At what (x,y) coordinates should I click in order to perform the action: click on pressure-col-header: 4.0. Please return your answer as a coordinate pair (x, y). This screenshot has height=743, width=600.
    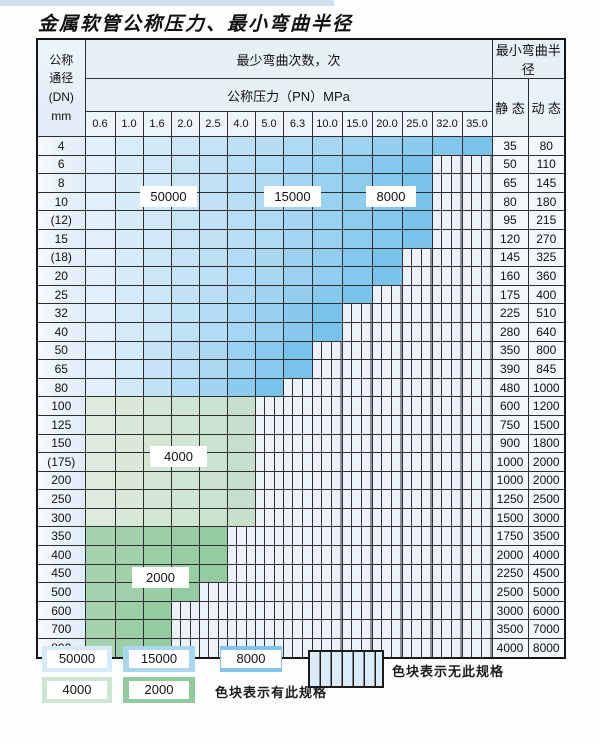
    Looking at the image, I should click on (241, 124).